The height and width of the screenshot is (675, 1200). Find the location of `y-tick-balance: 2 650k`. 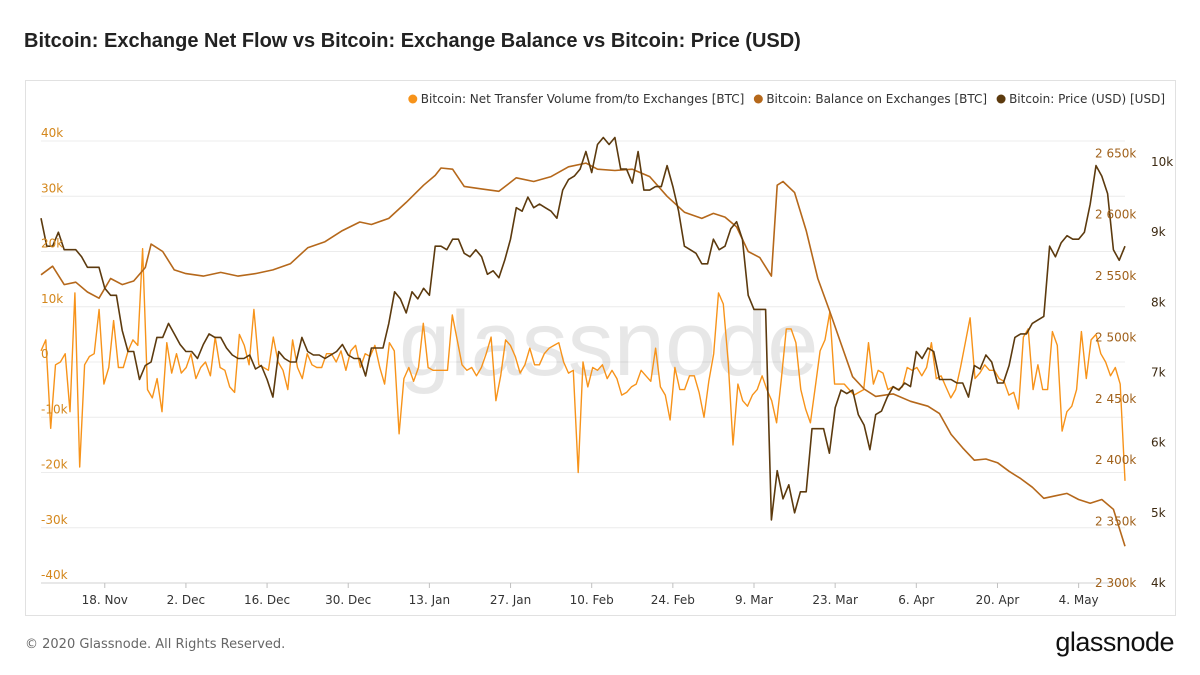

y-tick-balance: 2 650k is located at coordinates (1115, 153).